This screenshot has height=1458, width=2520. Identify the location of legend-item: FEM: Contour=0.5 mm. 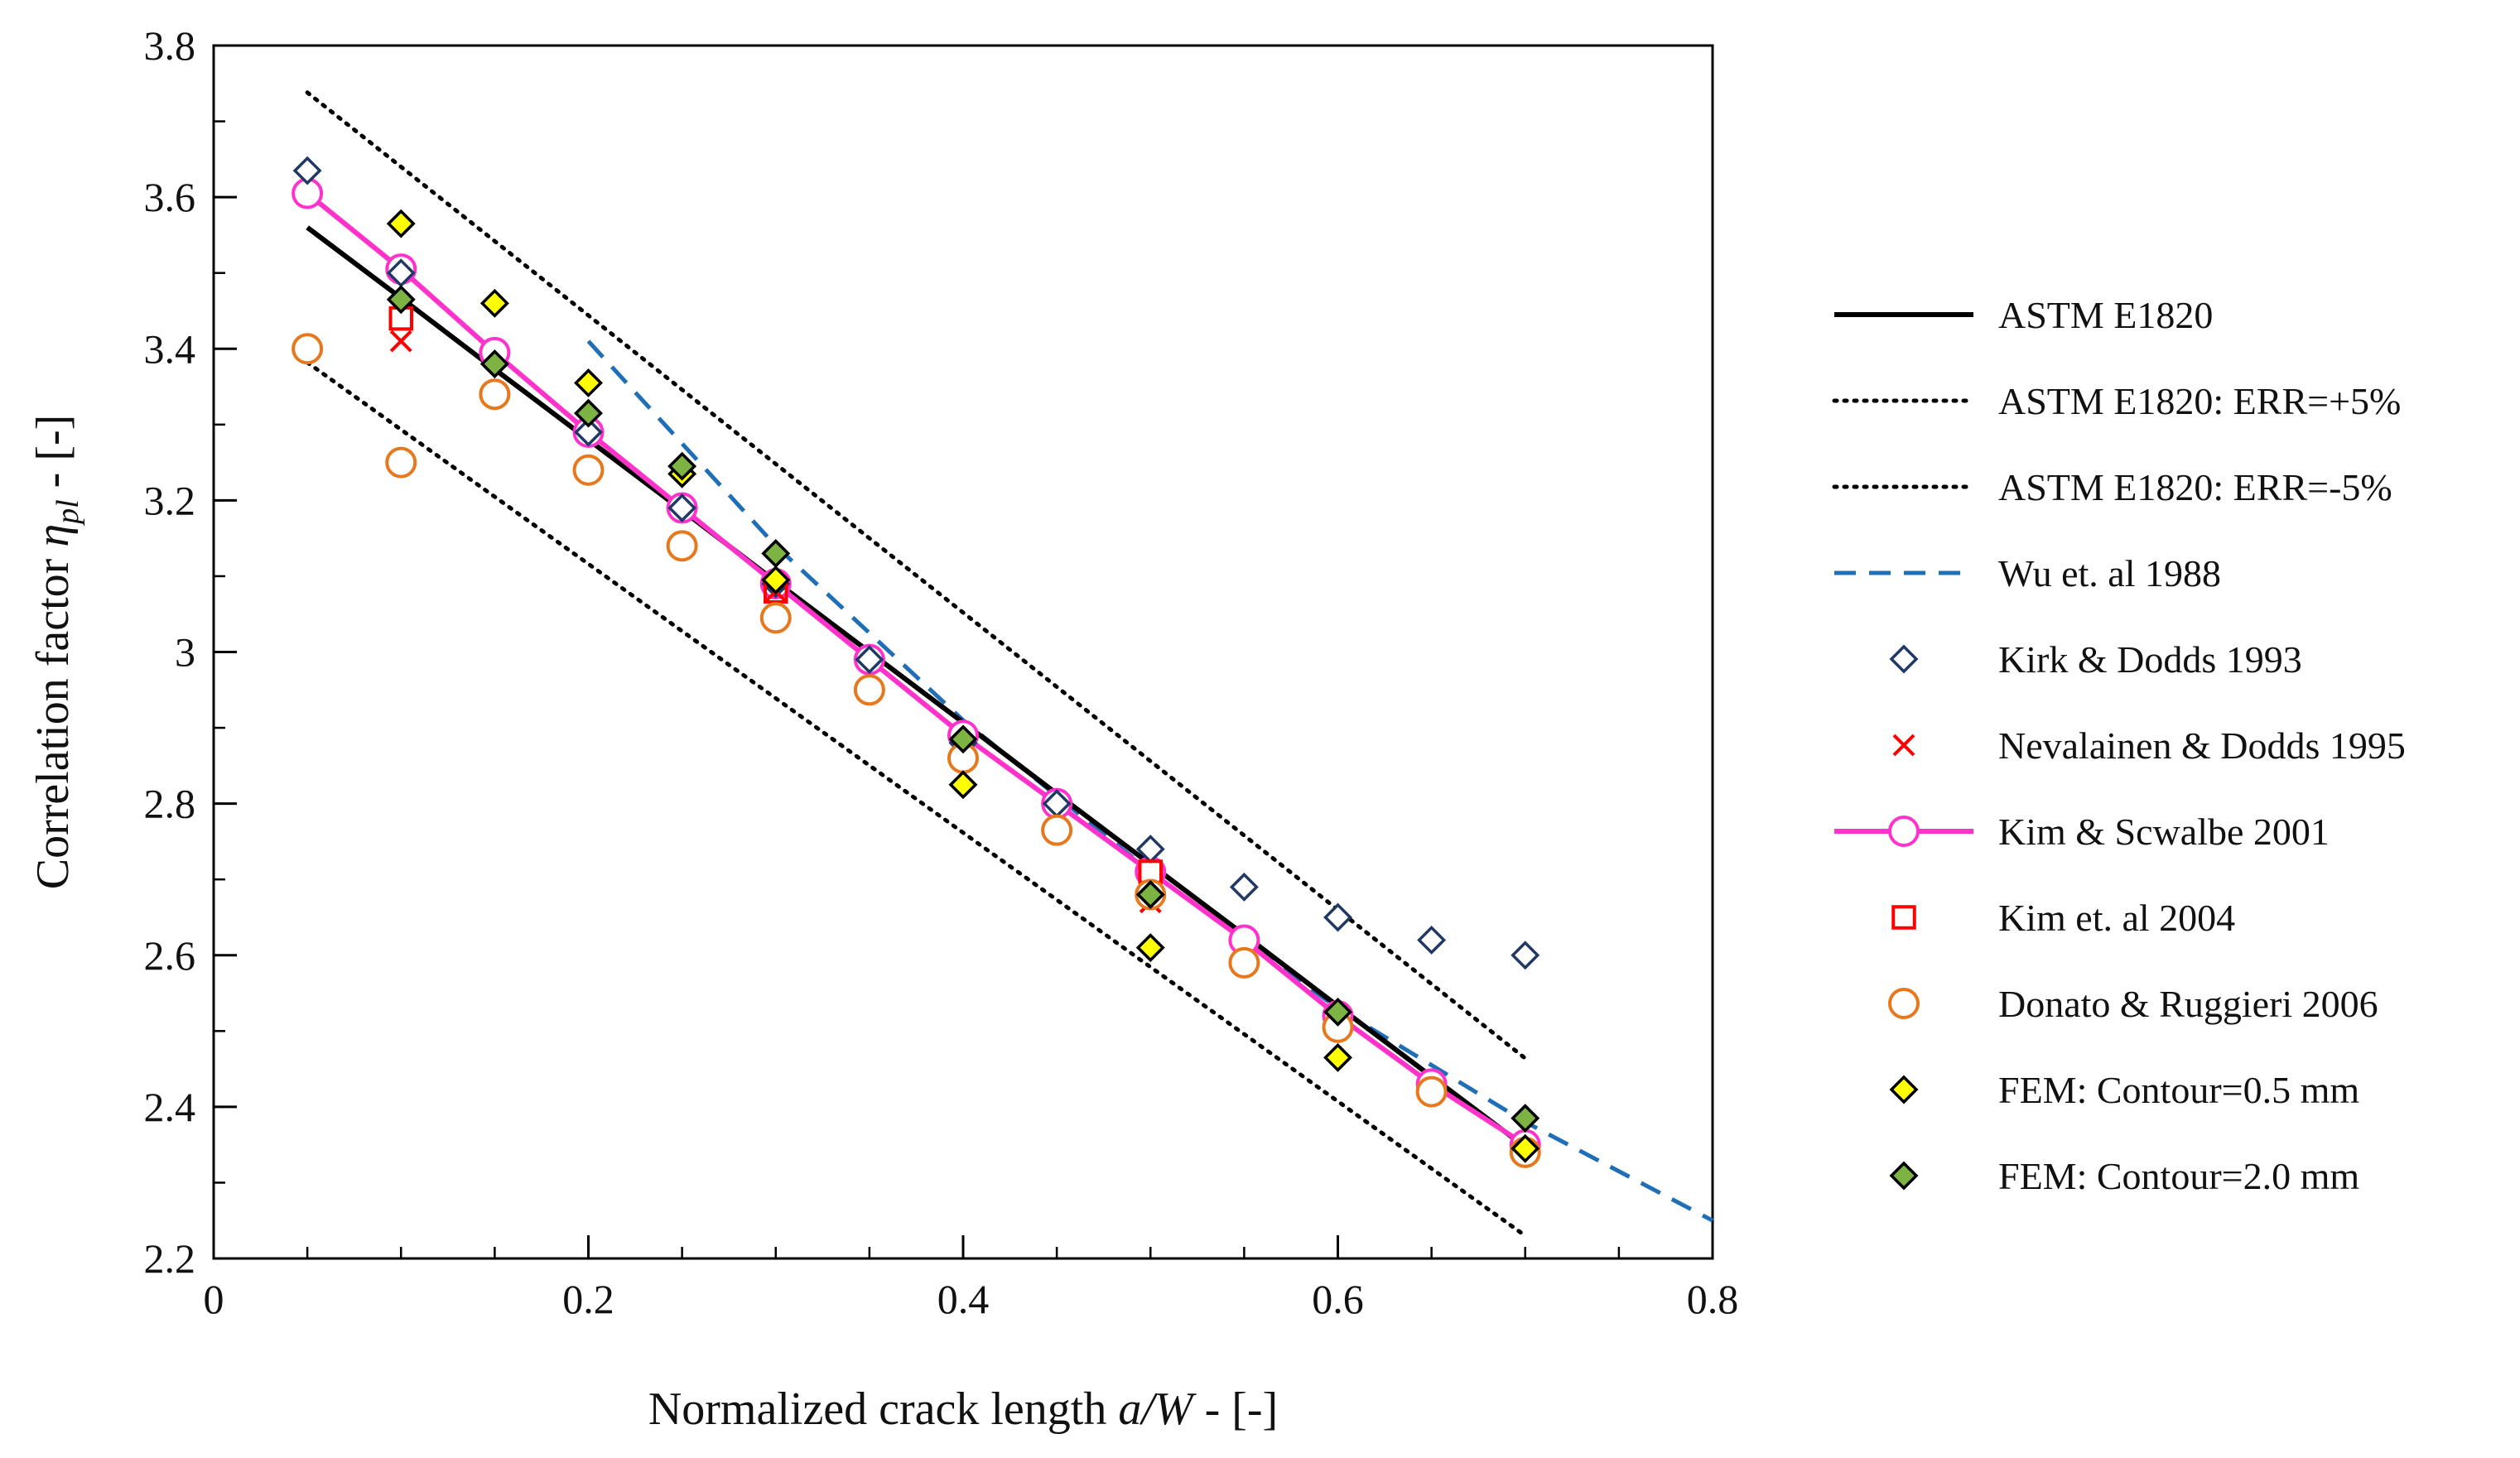
(2124, 1090).